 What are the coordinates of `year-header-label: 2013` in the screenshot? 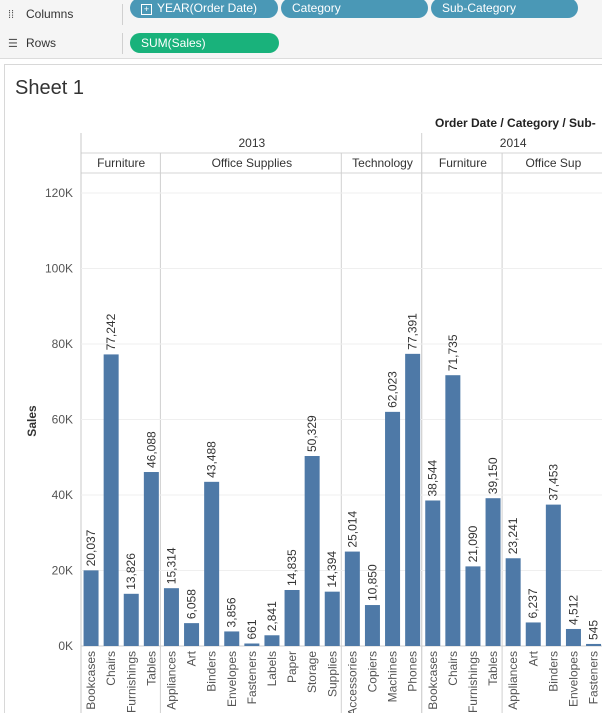 It's located at (251, 143).